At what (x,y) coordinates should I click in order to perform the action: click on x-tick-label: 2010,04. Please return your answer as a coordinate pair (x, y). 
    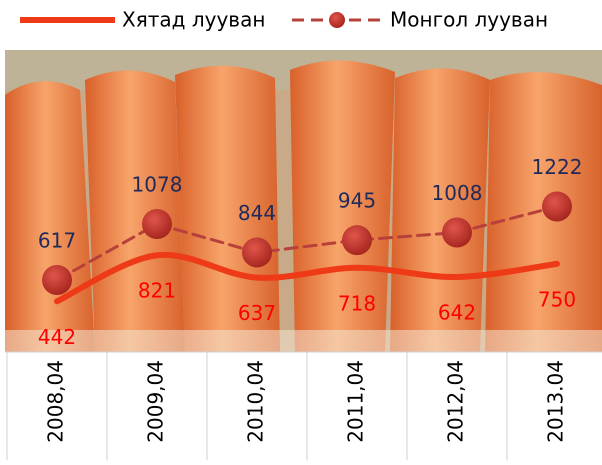
    Looking at the image, I should click on (256, 401).